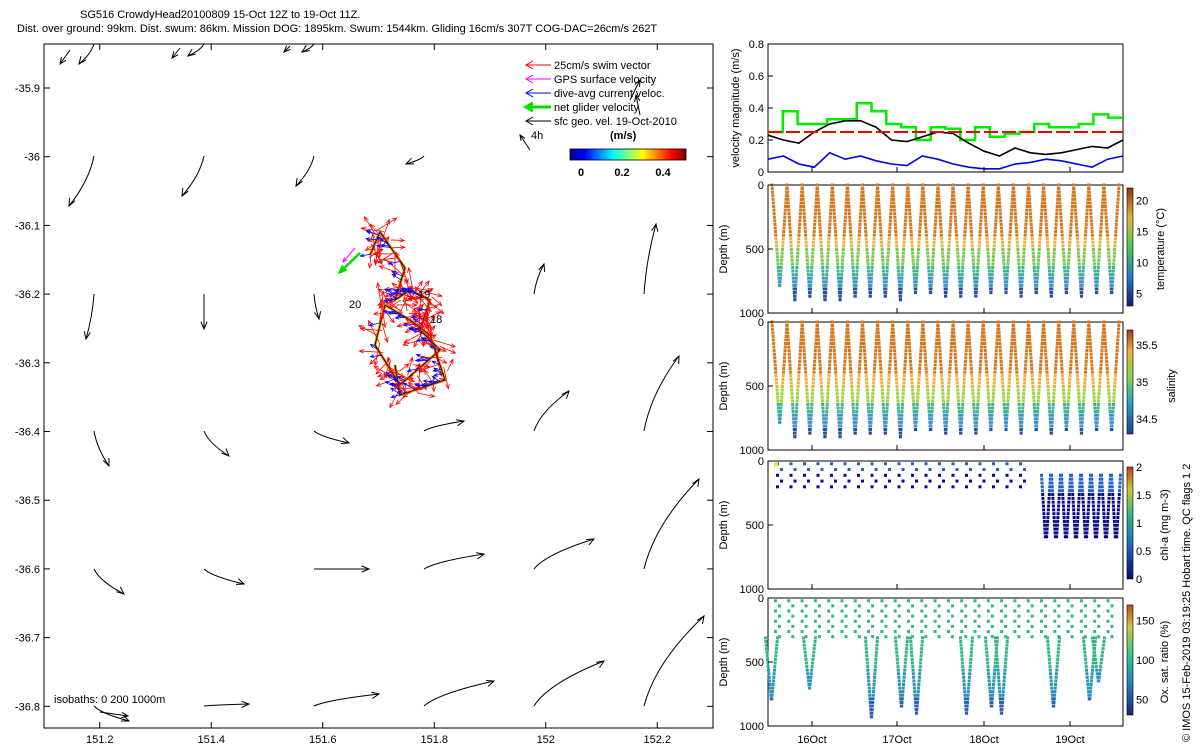  Describe the element at coordinates (752, 590) in the screenshot. I see `depth-ytick-label: 1000` at that location.